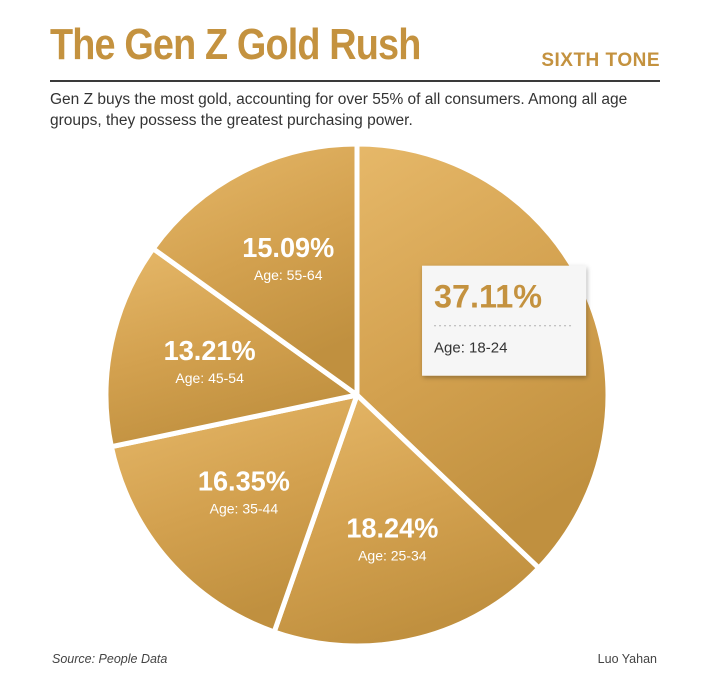 Image resolution: width=715 pixels, height=684 pixels. What do you see at coordinates (600, 60) in the screenshot?
I see `brand-logo: SIXTH TONE` at bounding box center [600, 60].